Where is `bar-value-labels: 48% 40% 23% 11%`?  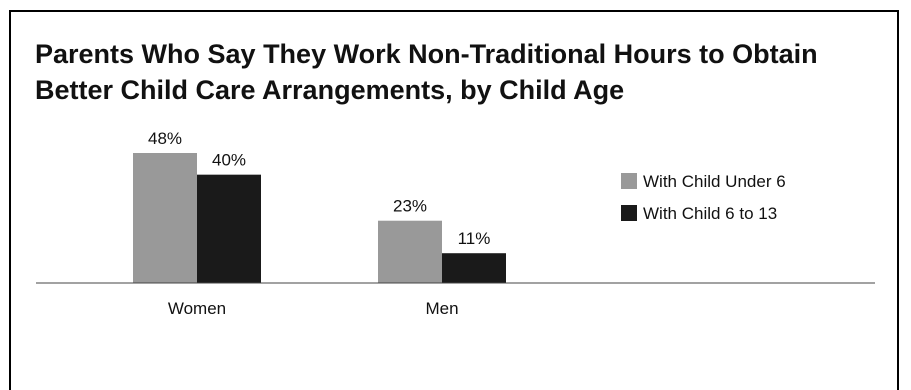
bar-value-labels: 48% 40% 23% 11% is located at coordinates (319, 188).